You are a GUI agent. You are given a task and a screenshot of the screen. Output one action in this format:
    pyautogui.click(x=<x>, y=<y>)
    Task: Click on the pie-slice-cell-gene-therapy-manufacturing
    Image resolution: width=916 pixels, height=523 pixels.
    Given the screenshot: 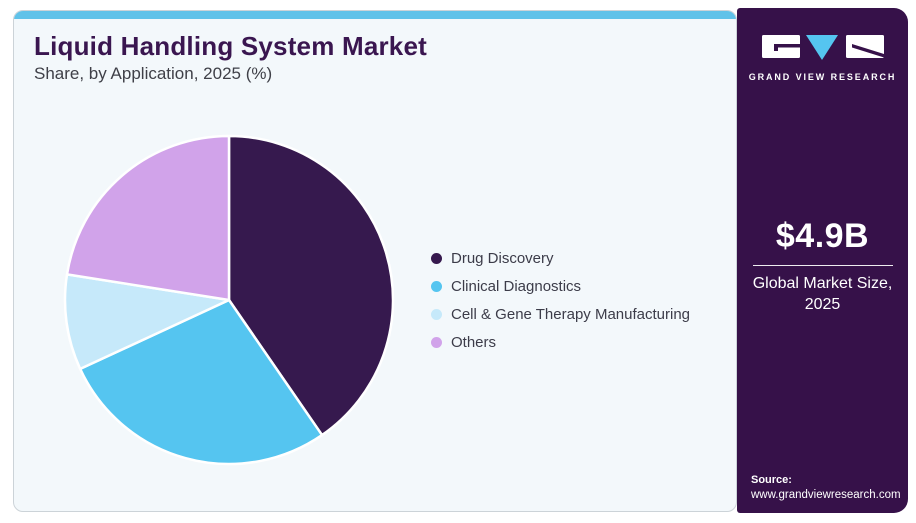 What is the action you would take?
    pyautogui.click(x=147, y=322)
    